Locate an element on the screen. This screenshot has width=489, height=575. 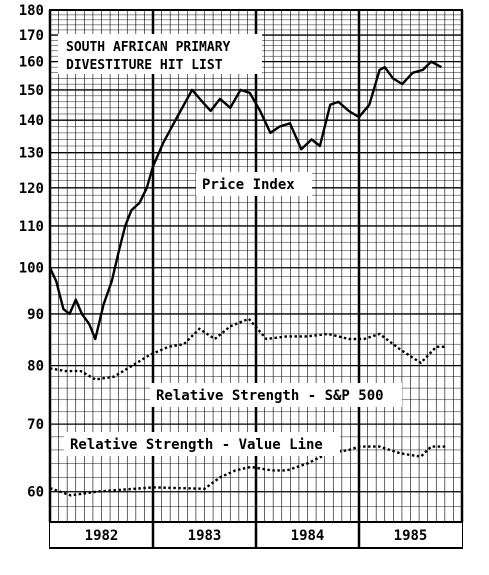
x-tick-label: 1984 is located at coordinates (308, 536).